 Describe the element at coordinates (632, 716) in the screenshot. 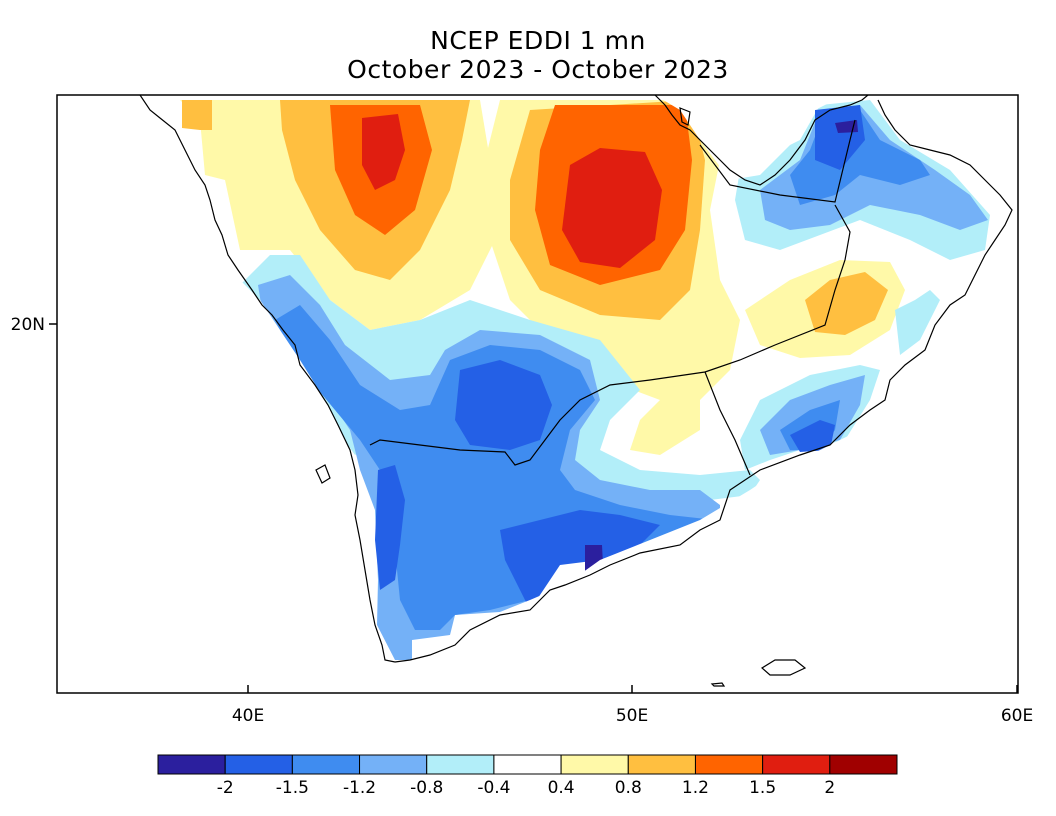

I see `lon-label-50e: 50E` at that location.